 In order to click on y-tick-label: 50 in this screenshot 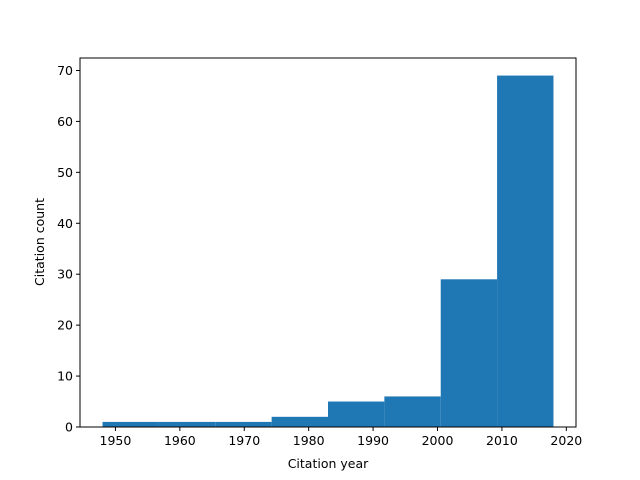, I will do `click(65, 172)`.